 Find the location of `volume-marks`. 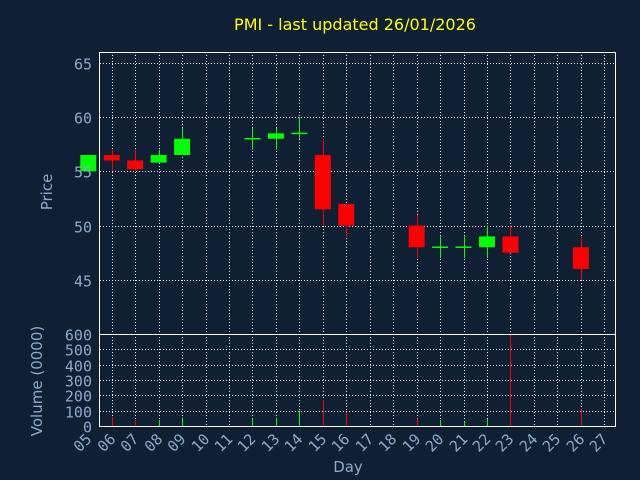

volume-marks is located at coordinates (347, 380).